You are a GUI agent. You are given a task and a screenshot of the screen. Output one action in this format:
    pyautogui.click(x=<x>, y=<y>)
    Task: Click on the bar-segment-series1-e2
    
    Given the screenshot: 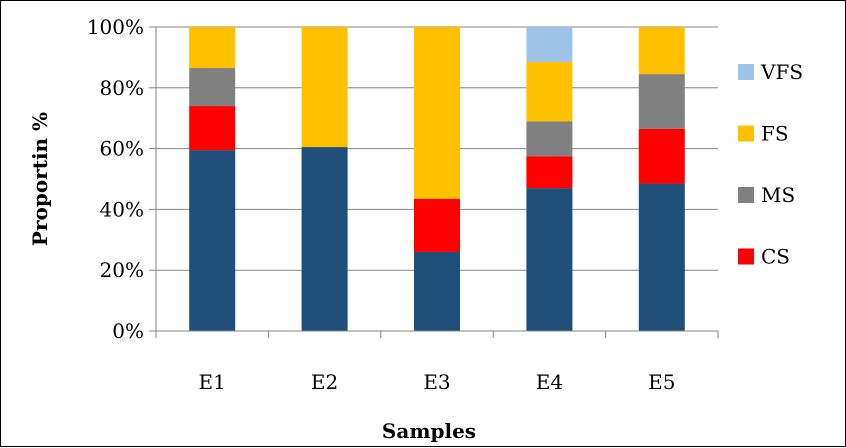 What is the action you would take?
    pyautogui.click(x=324, y=239)
    